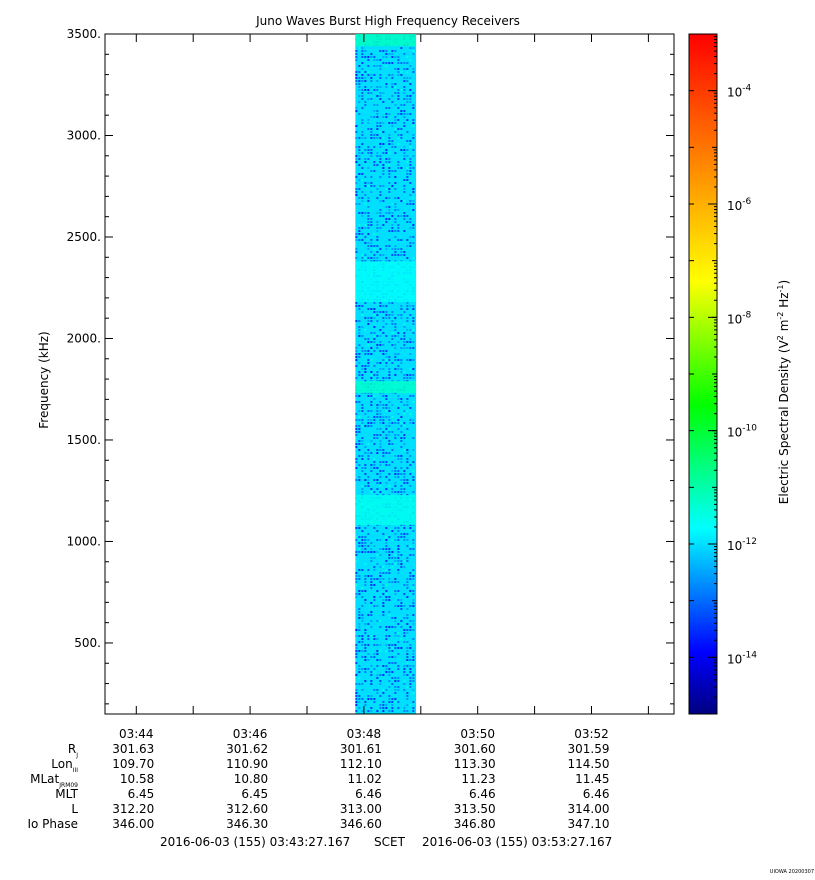  I want to click on colorbar-tick-label: 10⁻⁸, so click(739, 318).